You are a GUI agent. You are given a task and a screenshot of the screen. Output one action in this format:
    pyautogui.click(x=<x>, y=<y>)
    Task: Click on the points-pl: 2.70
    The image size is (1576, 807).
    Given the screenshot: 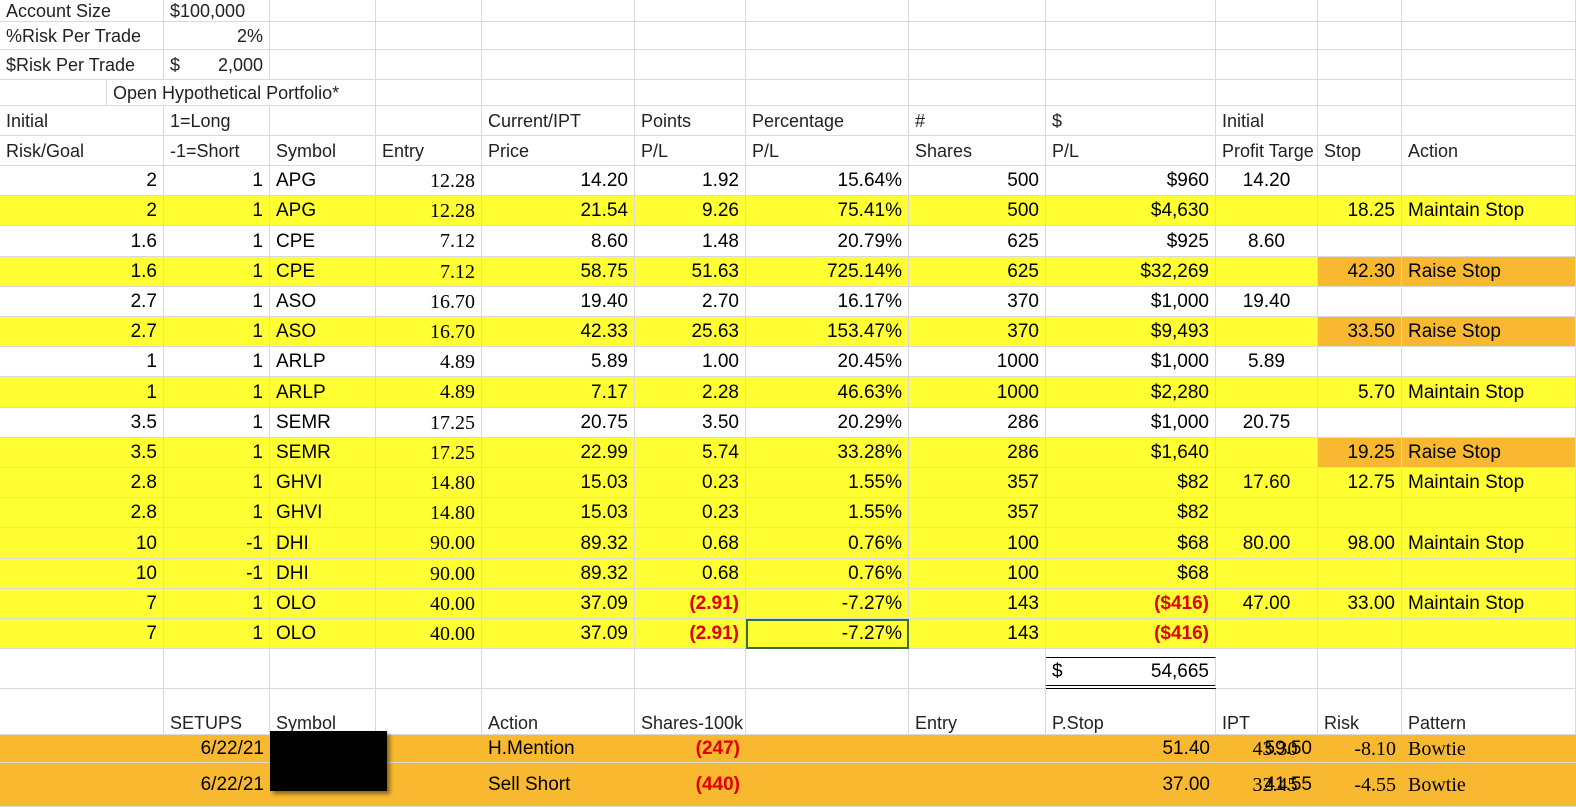 What is the action you would take?
    pyautogui.click(x=690, y=302)
    